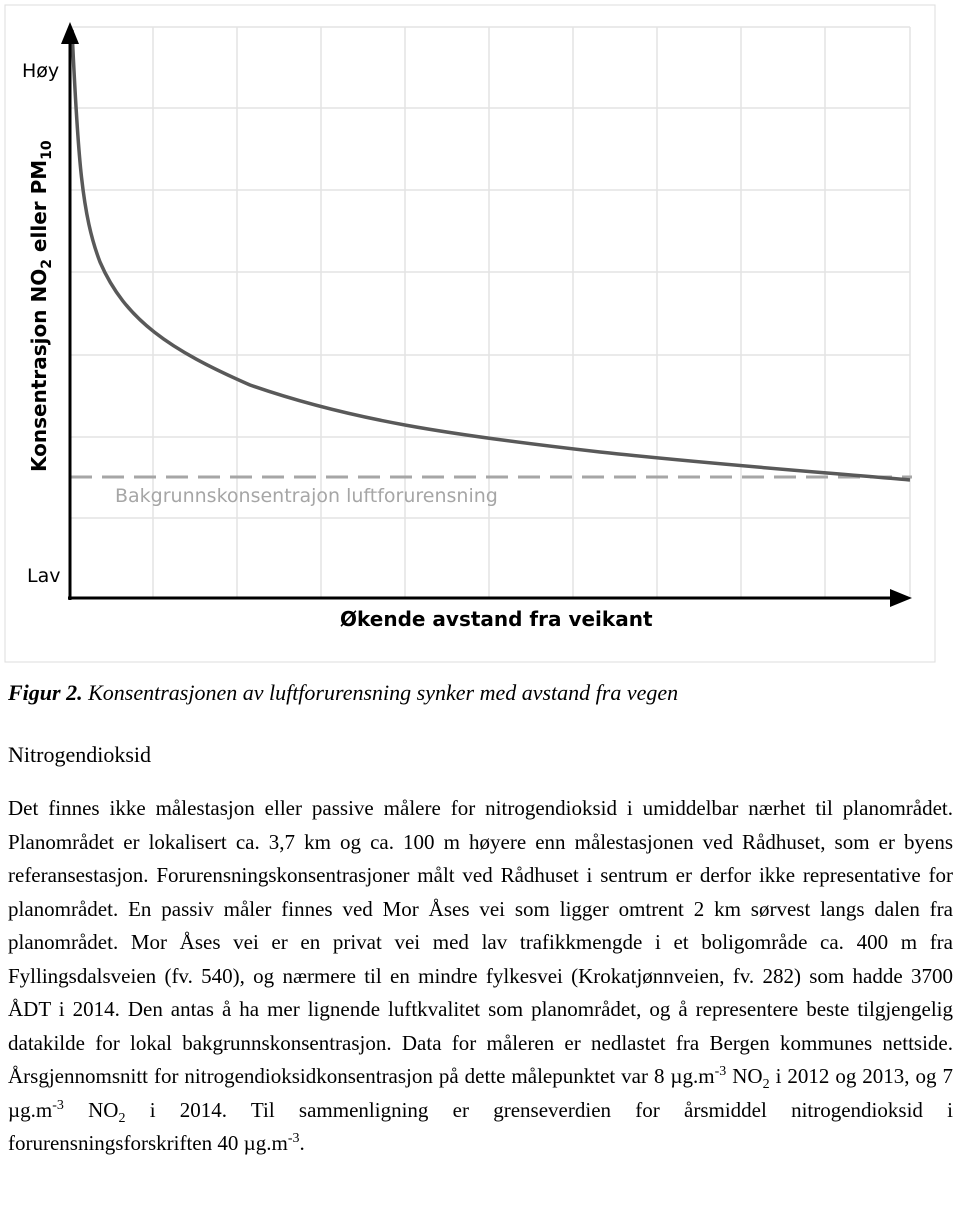  Describe the element at coordinates (39, 370) in the screenshot. I see `y-label-part: Konsentrasjon NO` at that location.